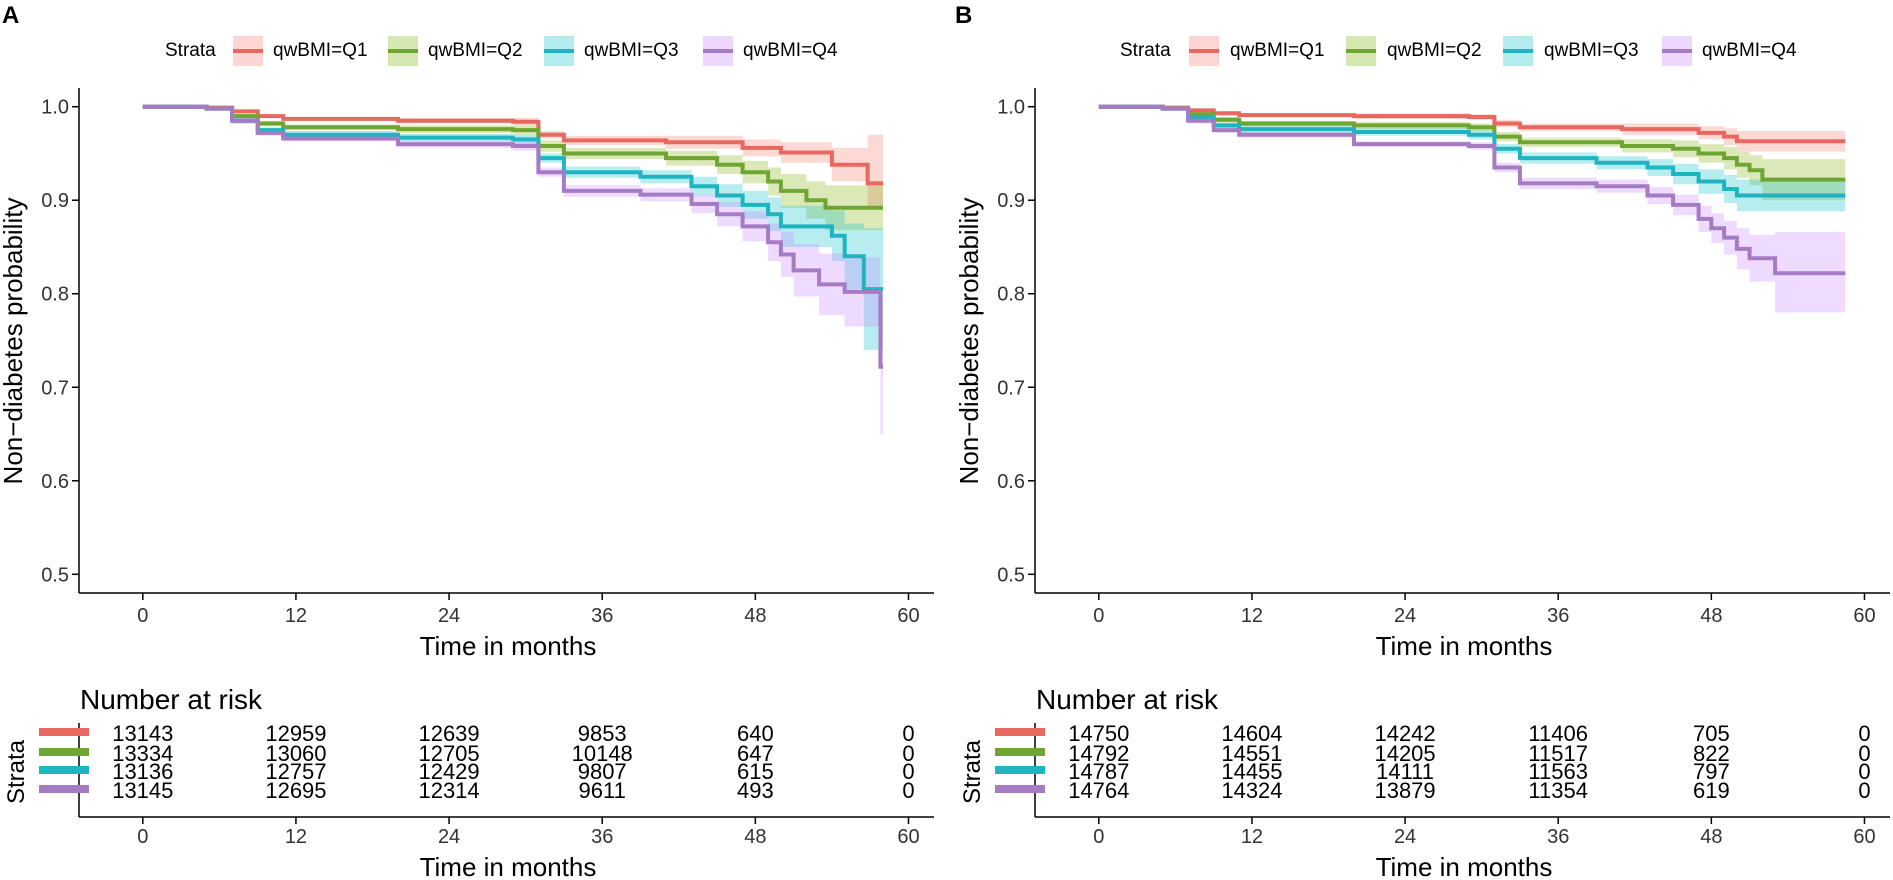 The width and height of the screenshot is (1893, 880). I want to click on legend-label-q1: qwBMI=Q1, so click(1277, 50).